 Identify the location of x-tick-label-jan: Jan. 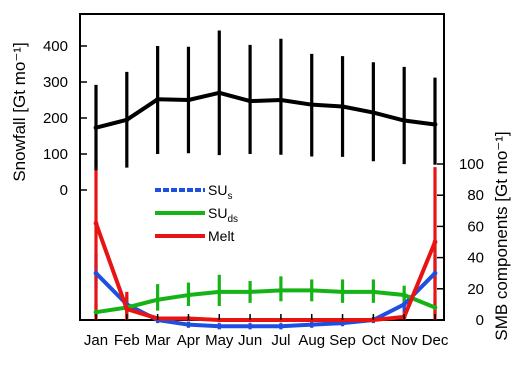
(96, 340).